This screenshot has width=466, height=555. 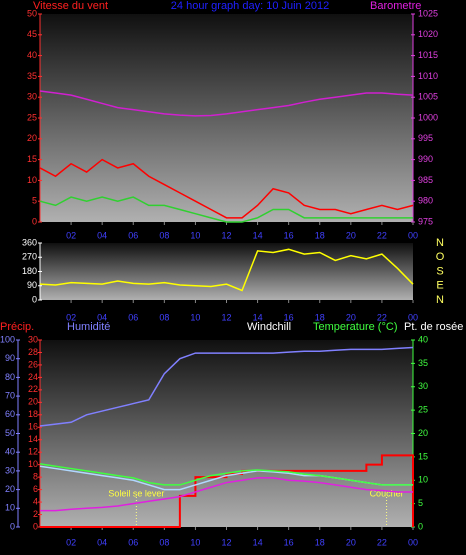 I want to click on tick-label: 1015, so click(x=428, y=55).